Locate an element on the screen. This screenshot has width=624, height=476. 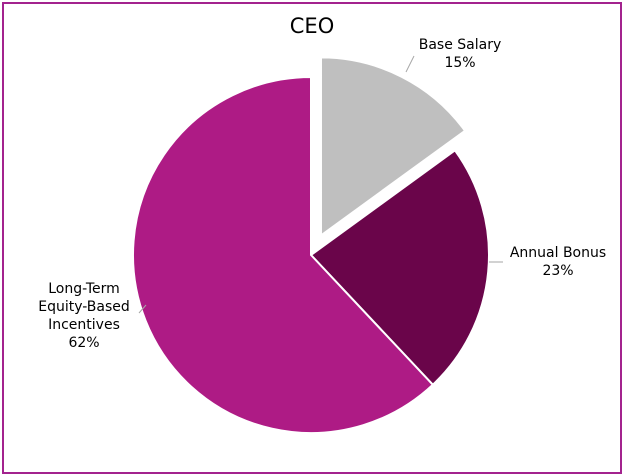
pie-slice-base-salary is located at coordinates (393, 147).